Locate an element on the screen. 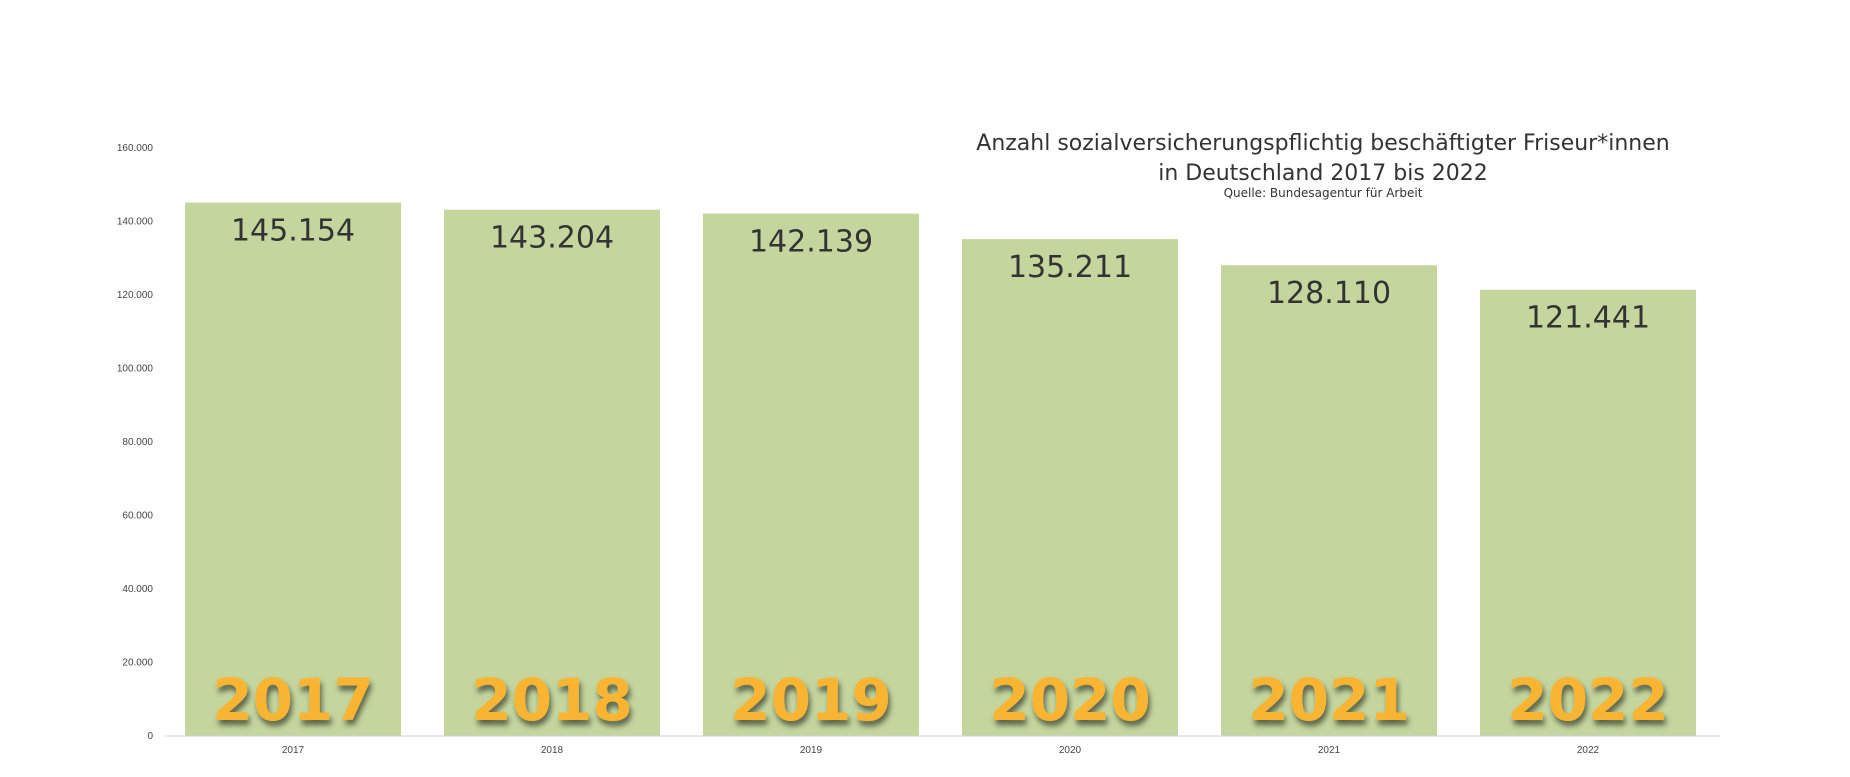 This screenshot has height=777, width=1850. bar-year-overlay: 2021 is located at coordinates (1328, 700).